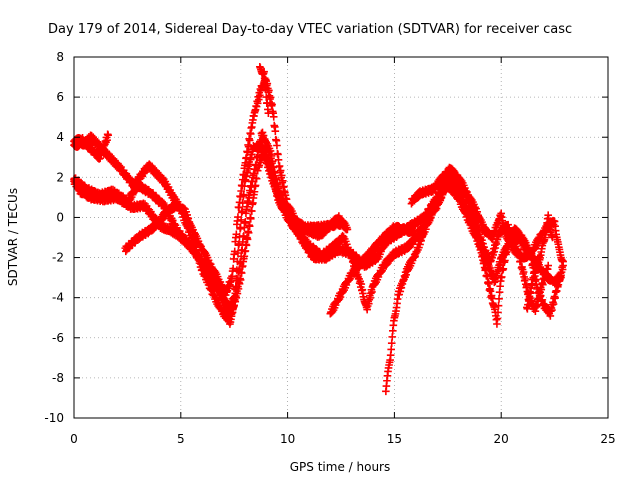 Image resolution: width=640 pixels, height=480 pixels. Describe the element at coordinates (60, 217) in the screenshot. I see `y-tick-label: 0` at that location.